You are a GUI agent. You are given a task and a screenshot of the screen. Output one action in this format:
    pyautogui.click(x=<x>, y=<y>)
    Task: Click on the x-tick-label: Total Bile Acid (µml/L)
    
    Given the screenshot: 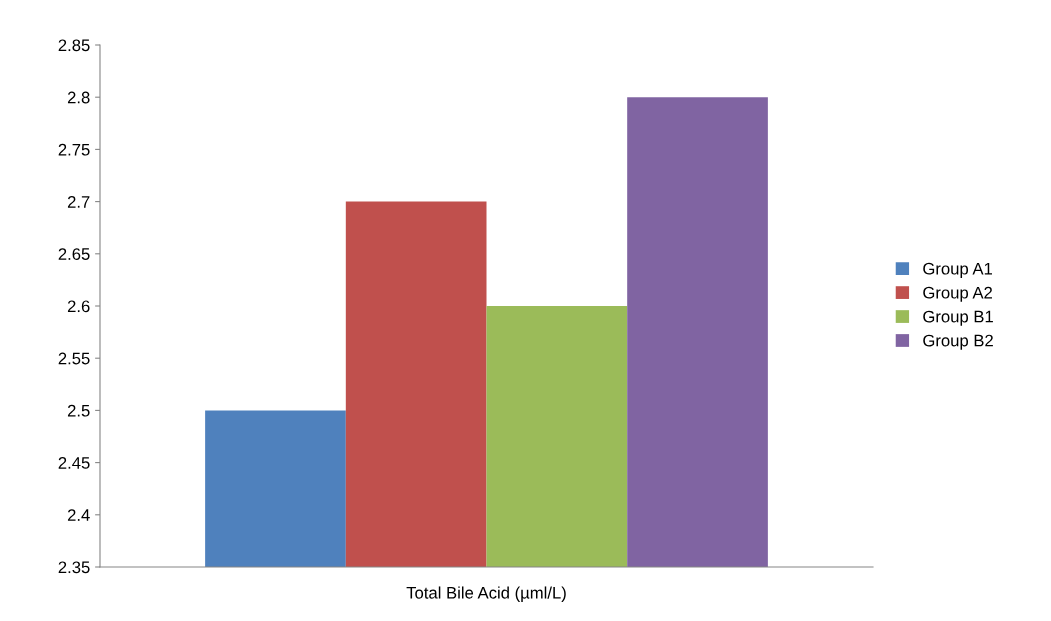 What is the action you would take?
    pyautogui.click(x=486, y=594)
    